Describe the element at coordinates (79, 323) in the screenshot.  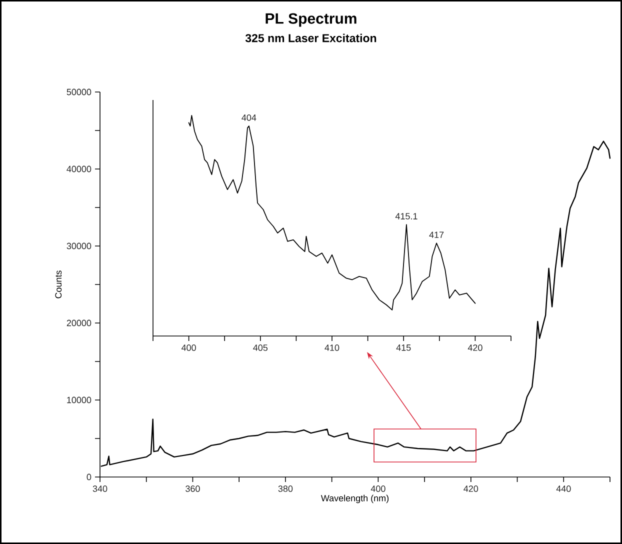
I see `y-tick-label: 20000` at that location.